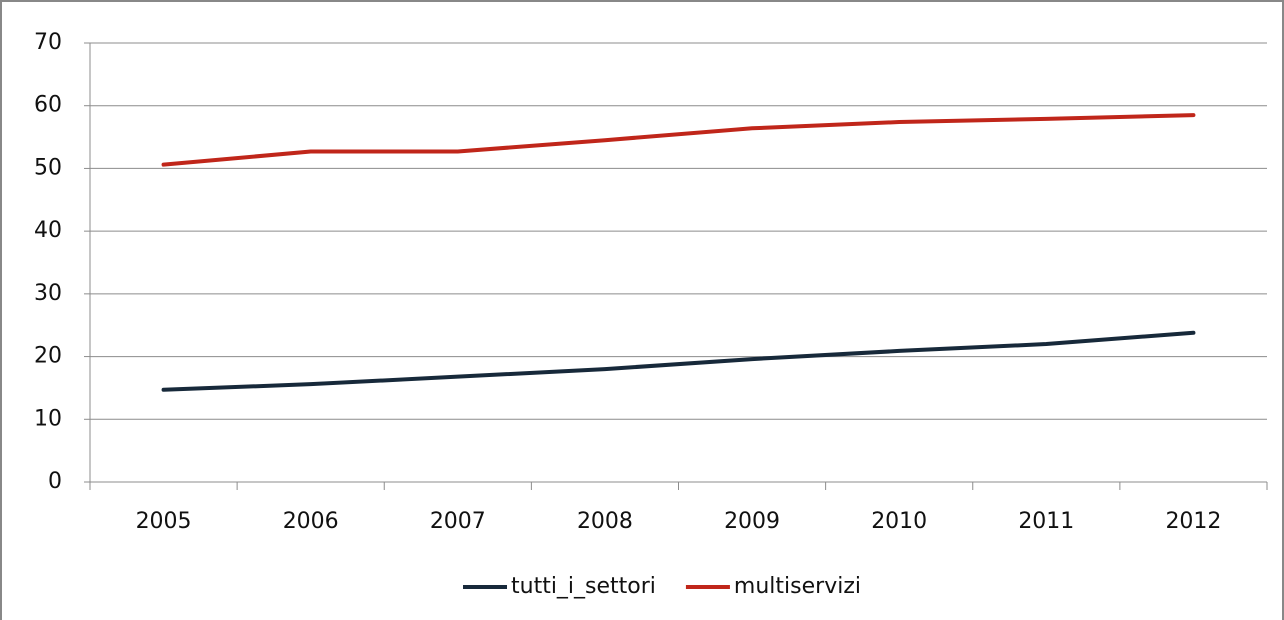 This screenshot has height=620, width=1284. Describe the element at coordinates (311, 521) in the screenshot. I see `x-tick-label: 2006` at that location.